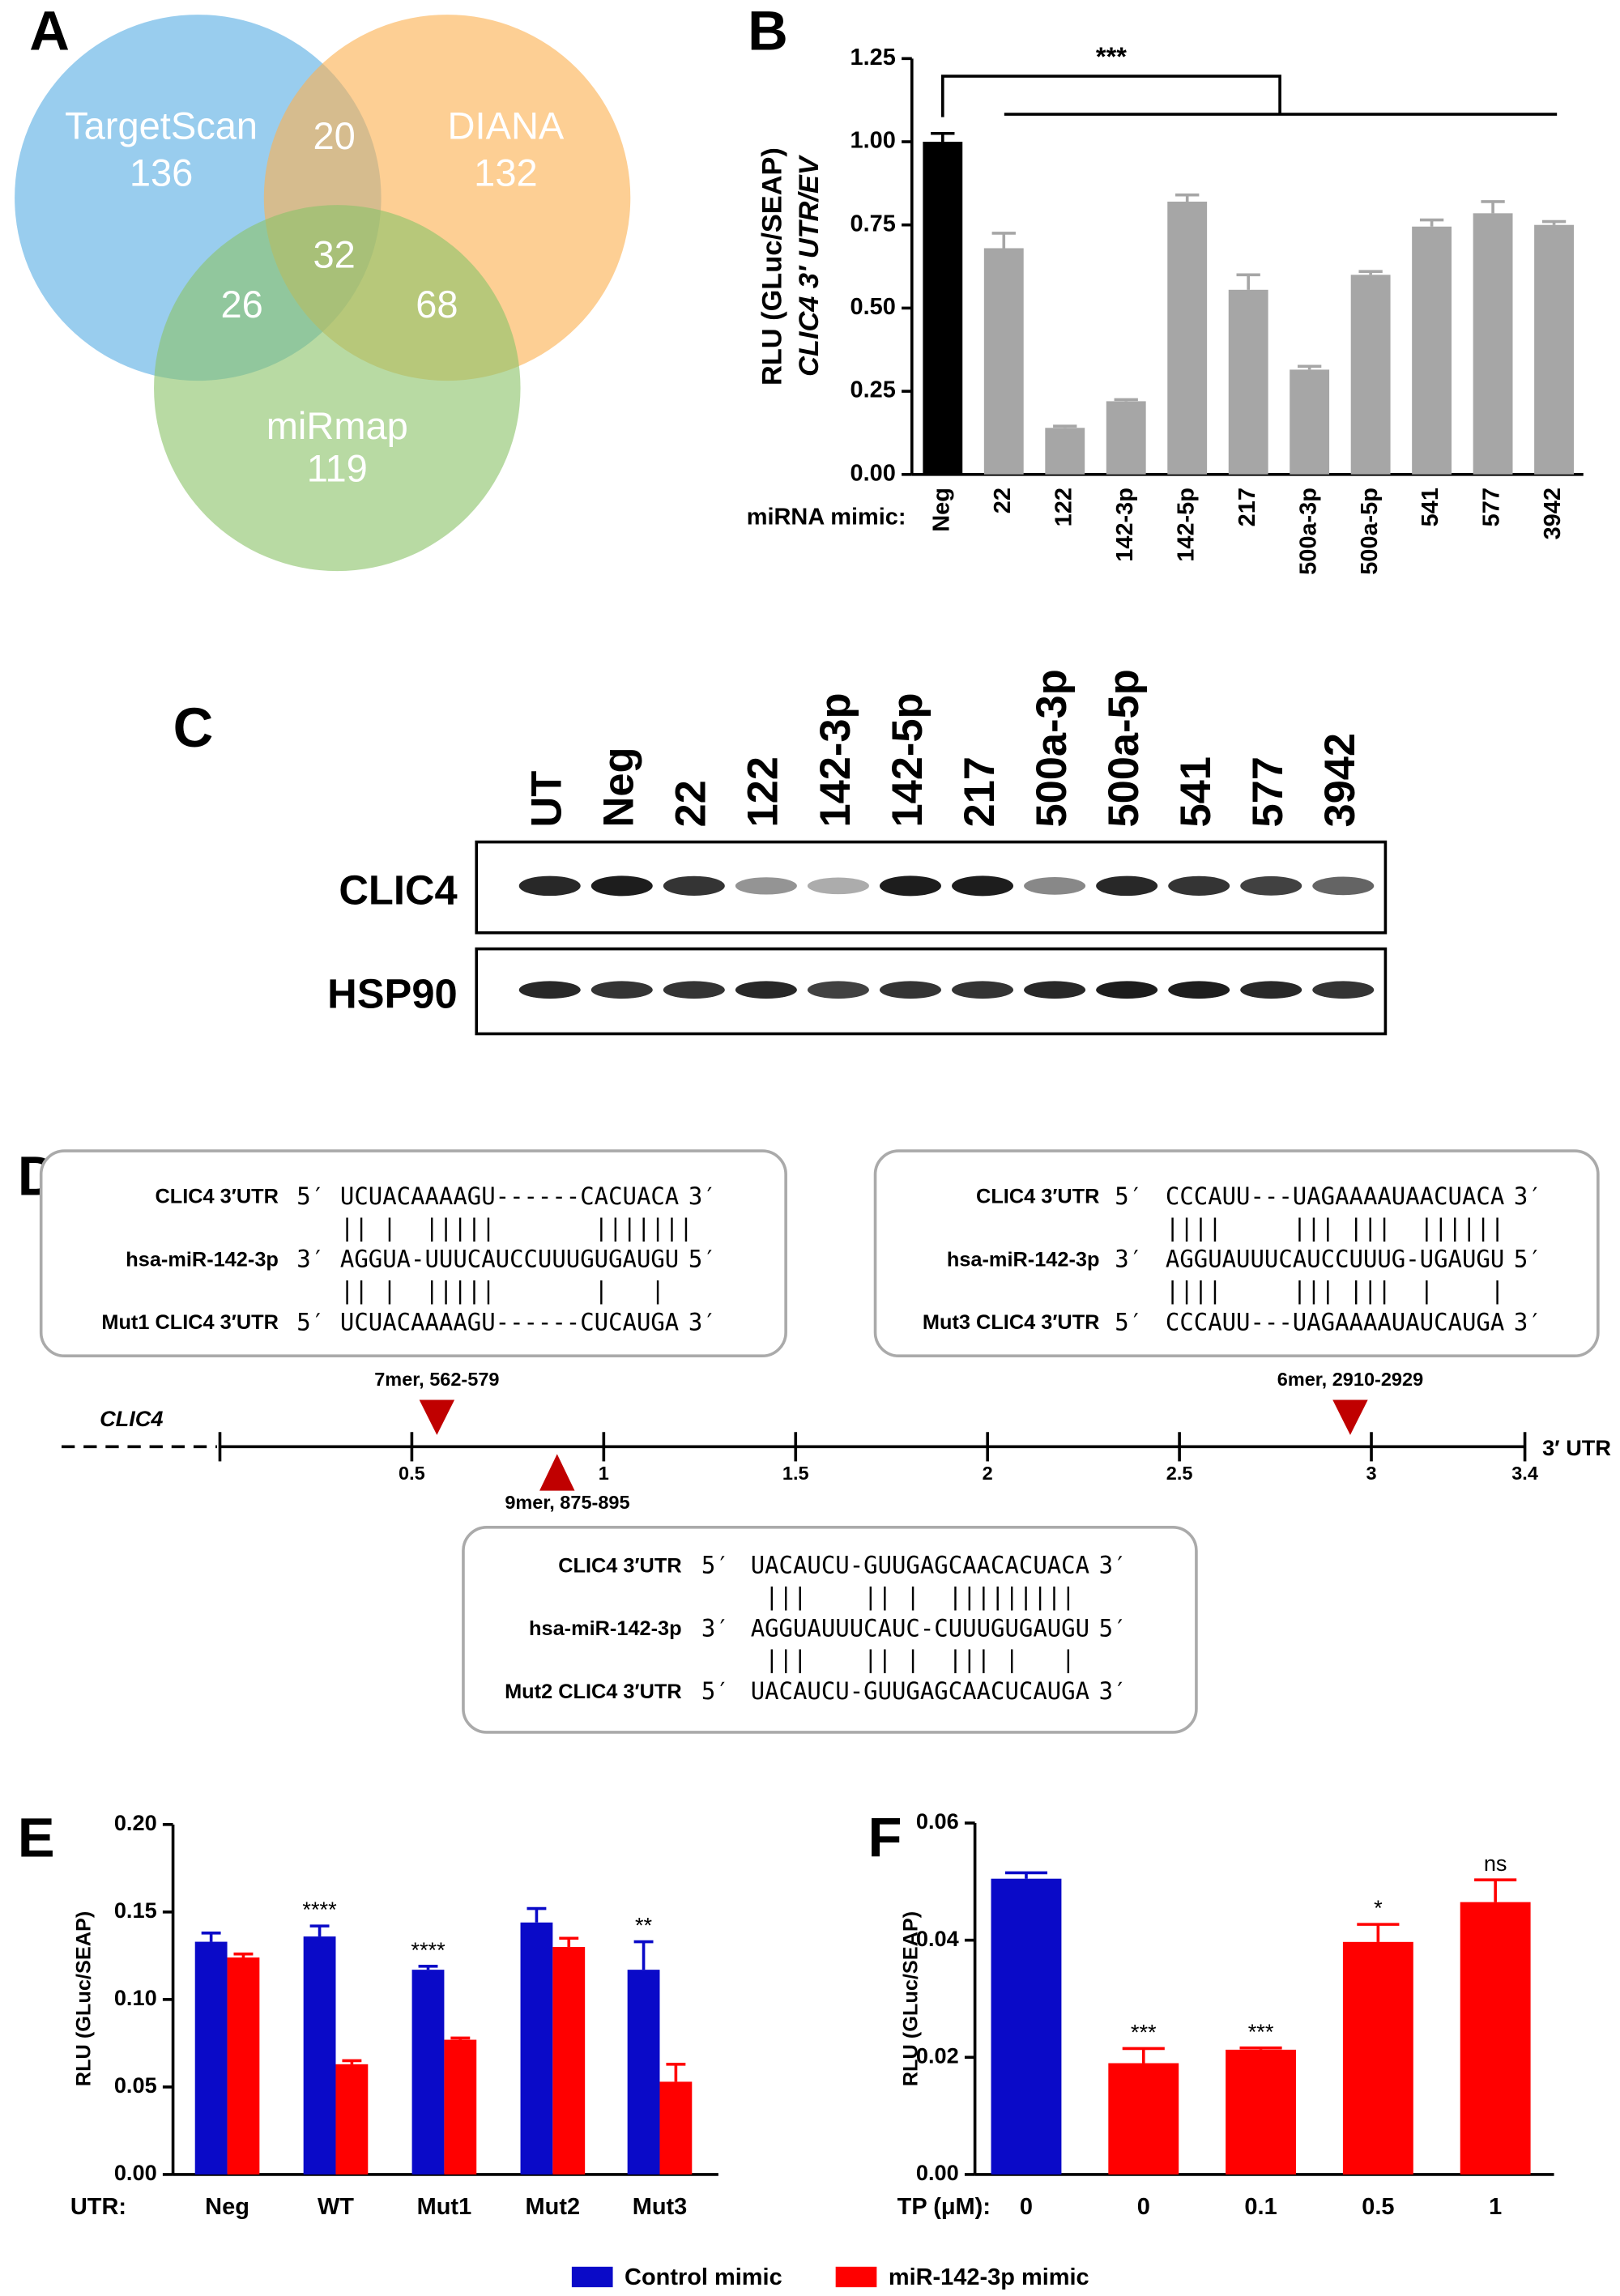 This screenshot has width=1620, height=2296. I want to click on set-name: DIANA, so click(507, 126).